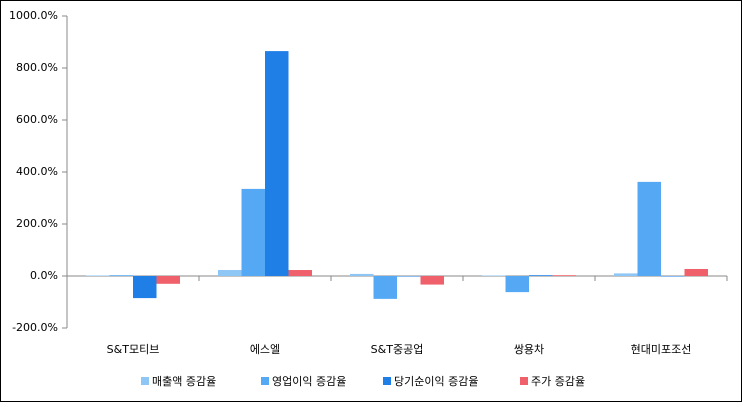 The height and width of the screenshot is (407, 743). Describe the element at coordinates (37, 171) in the screenshot. I see `y-tick-label: 400.0%` at that location.